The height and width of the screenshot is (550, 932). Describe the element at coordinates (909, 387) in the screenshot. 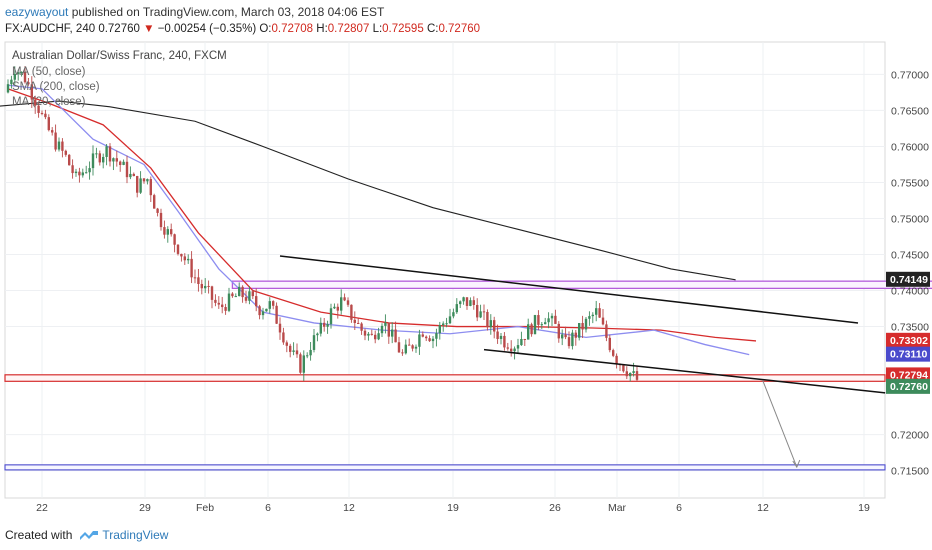

I see `price-badge-label: 0.72760` at that location.